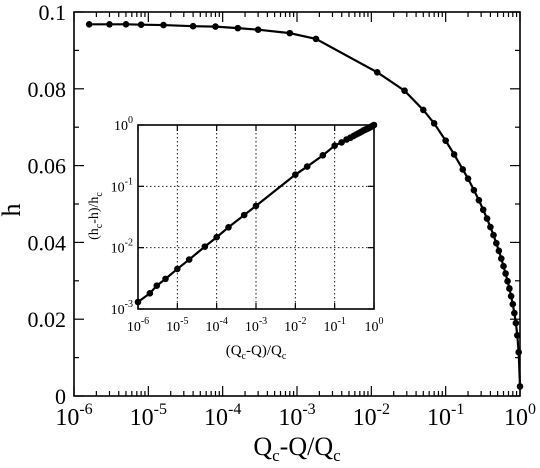 This screenshot has width=540, height=468. Describe the element at coordinates (334, 325) in the screenshot. I see `inset-x-tick-label: 10⁻¹` at that location.